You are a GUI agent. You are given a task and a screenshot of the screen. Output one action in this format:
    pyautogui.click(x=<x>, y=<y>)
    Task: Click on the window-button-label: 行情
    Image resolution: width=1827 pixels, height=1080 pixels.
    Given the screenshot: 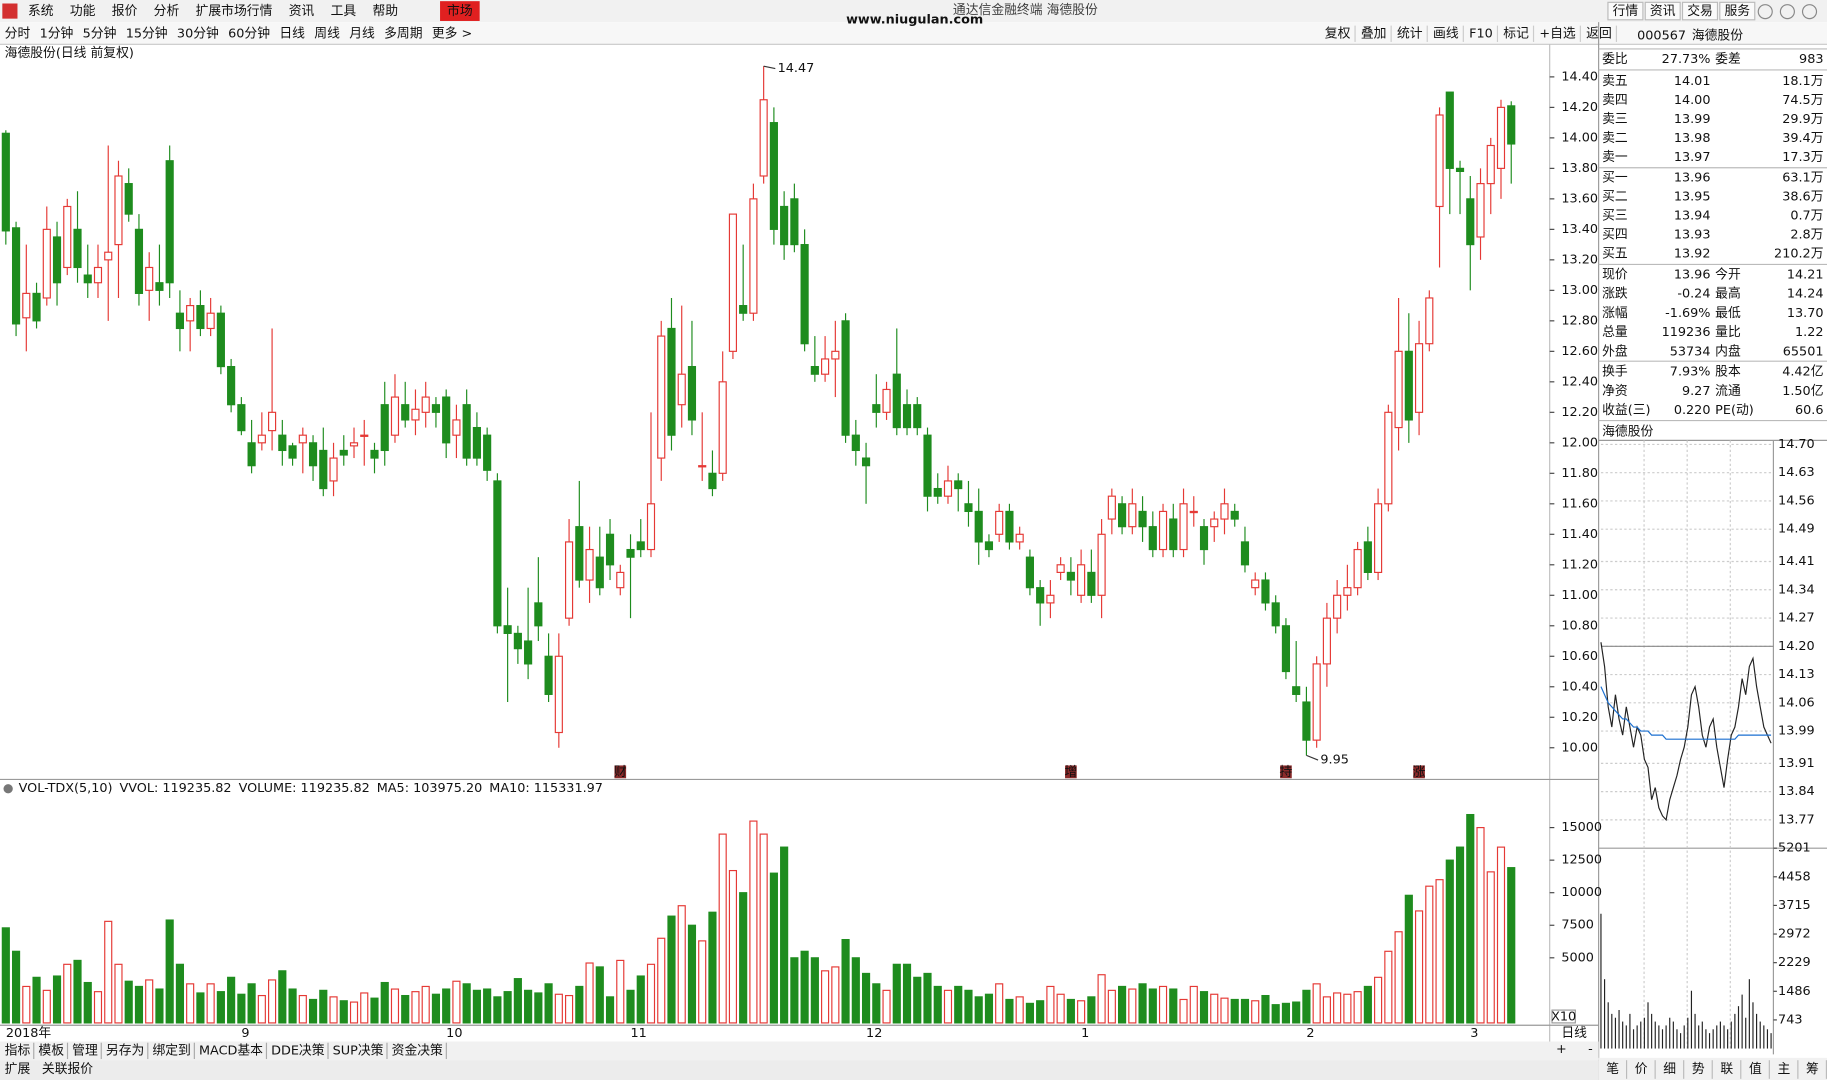 What is the action you would take?
    pyautogui.click(x=1626, y=11)
    